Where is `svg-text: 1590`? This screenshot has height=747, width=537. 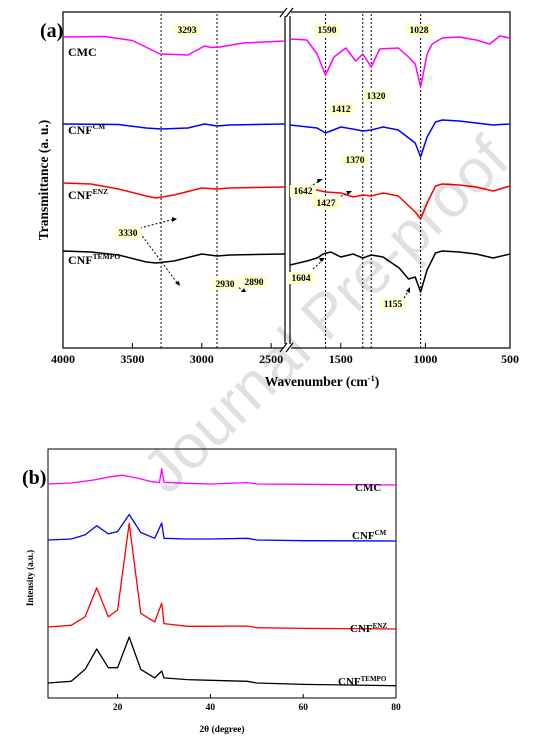
svg-text: 1590 is located at coordinates (327, 31).